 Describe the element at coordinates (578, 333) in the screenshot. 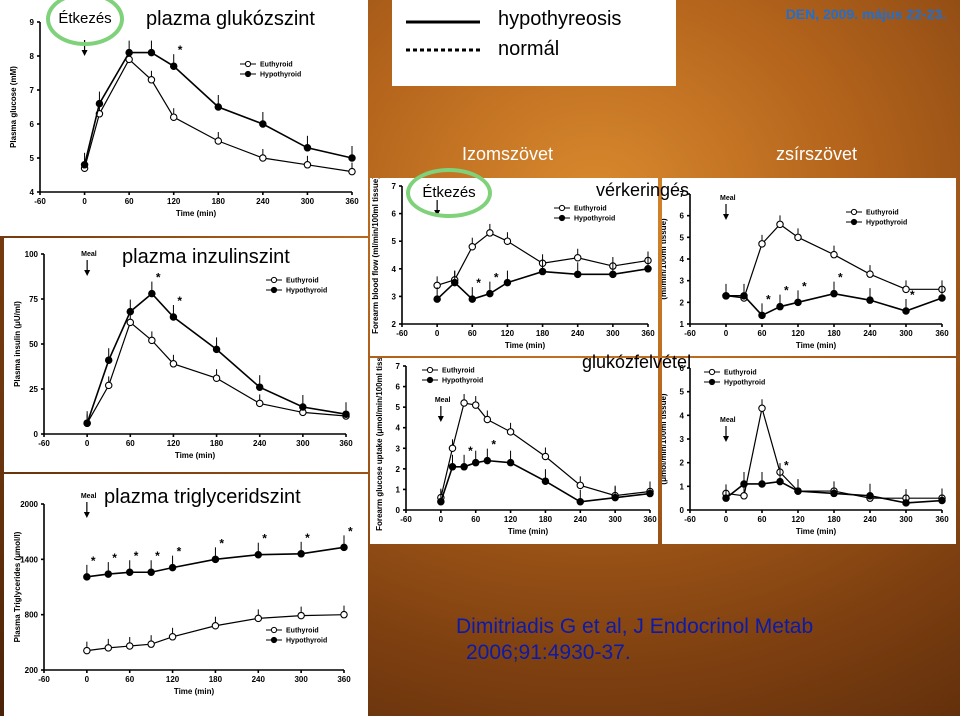

I see `muscle_blood_flow-x-tick-label: 240` at that location.